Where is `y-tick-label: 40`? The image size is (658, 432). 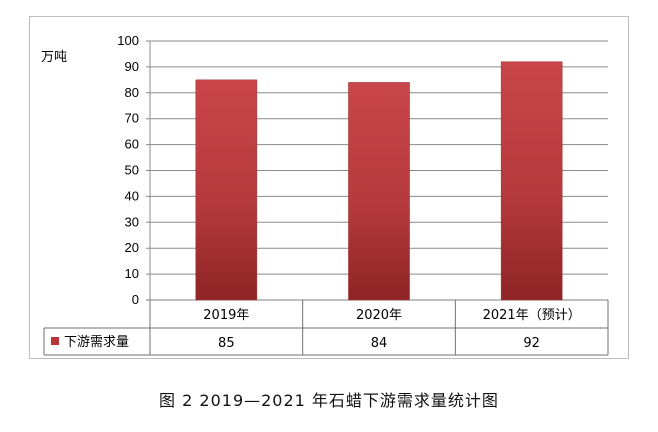 y-tick-label: 40 is located at coordinates (132, 195).